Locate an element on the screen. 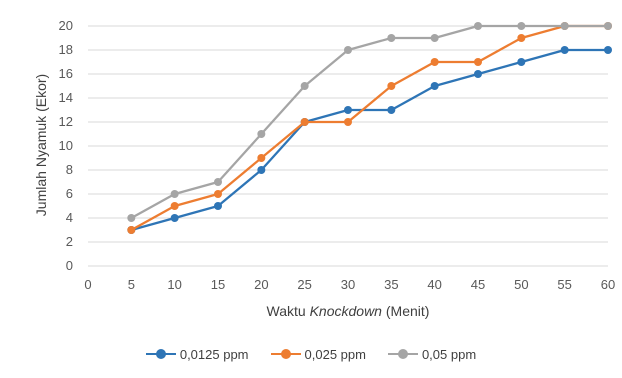 The height and width of the screenshot is (378, 622). y-tick-label: 10 is located at coordinates (66, 145).